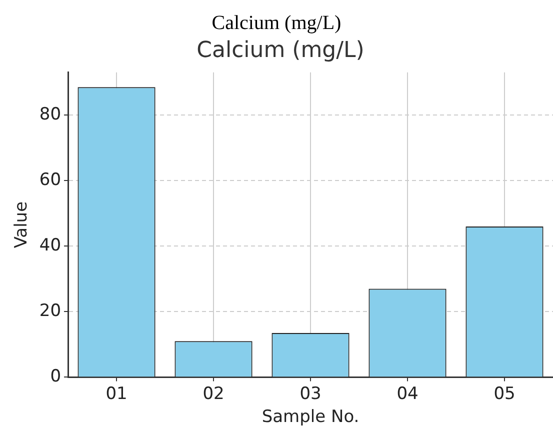  What do you see at coordinates (56, 376) in the screenshot?
I see `y-tick-label: 0` at bounding box center [56, 376].